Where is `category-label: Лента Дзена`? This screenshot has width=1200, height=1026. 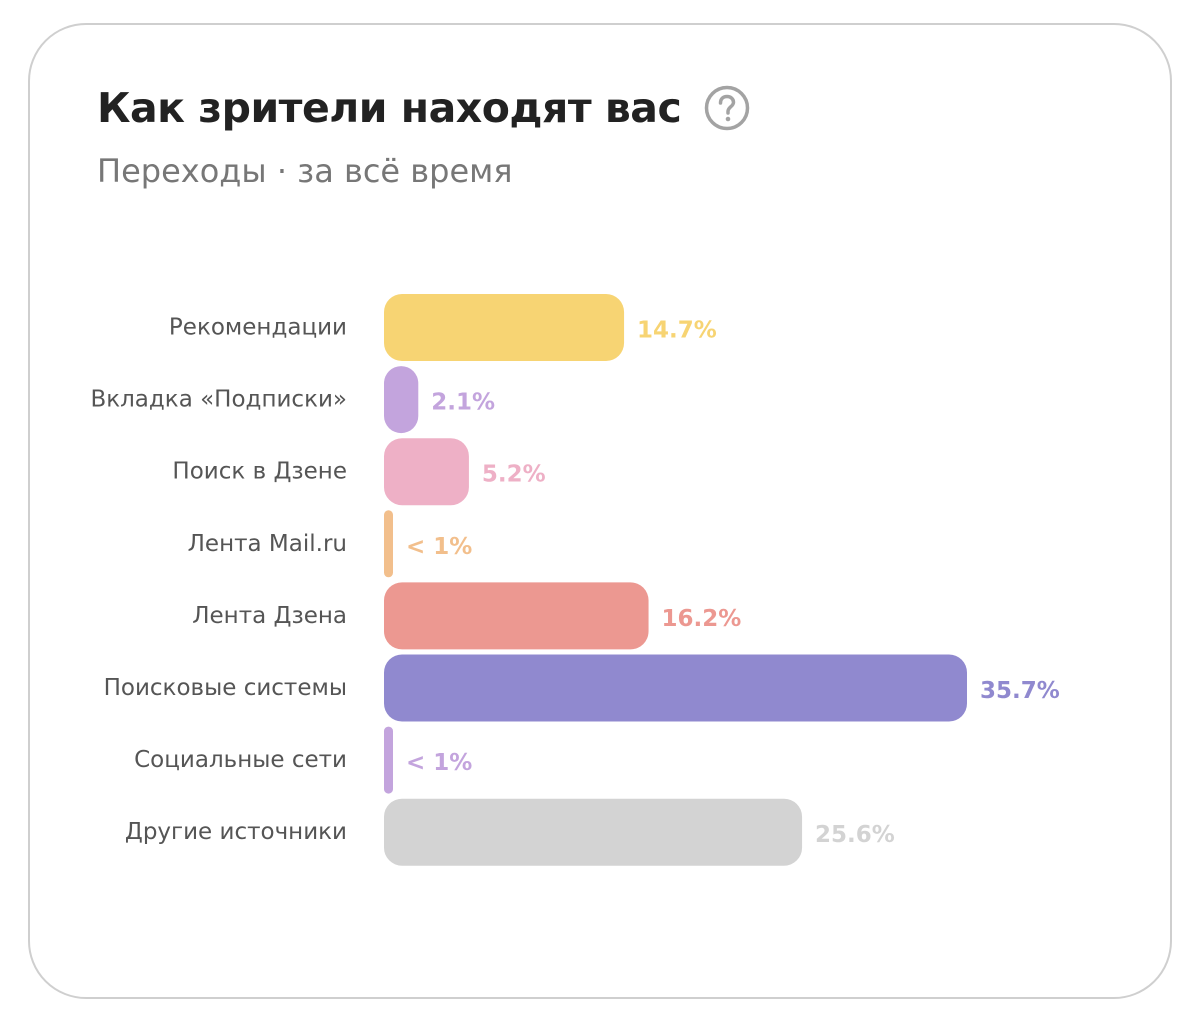
category-label: Лента Дзена is located at coordinates (269, 616).